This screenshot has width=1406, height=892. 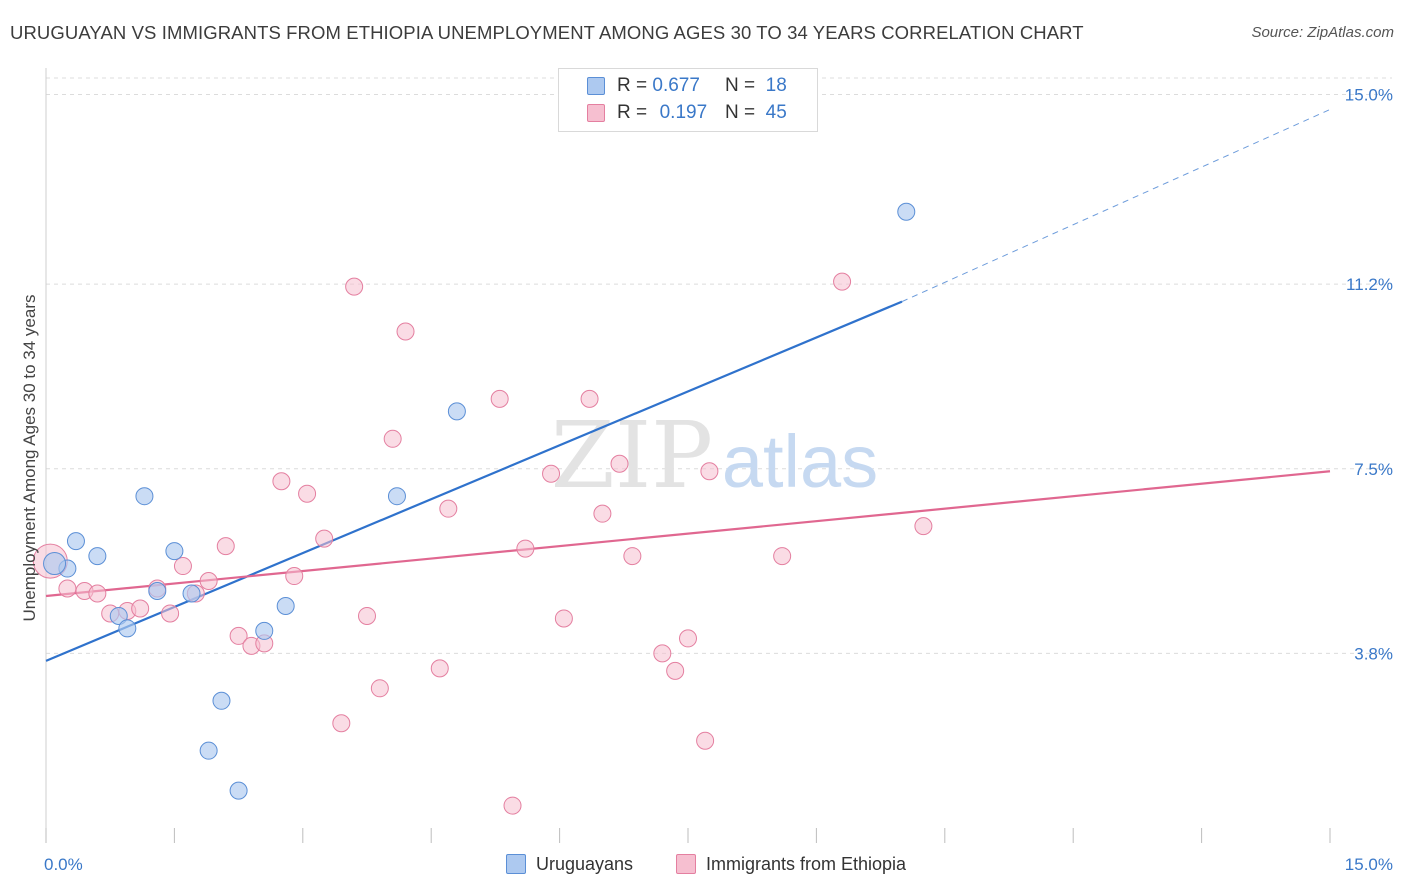 What do you see at coordinates (800, 461) in the screenshot?
I see `watermark-atlas: atlas` at bounding box center [800, 461].